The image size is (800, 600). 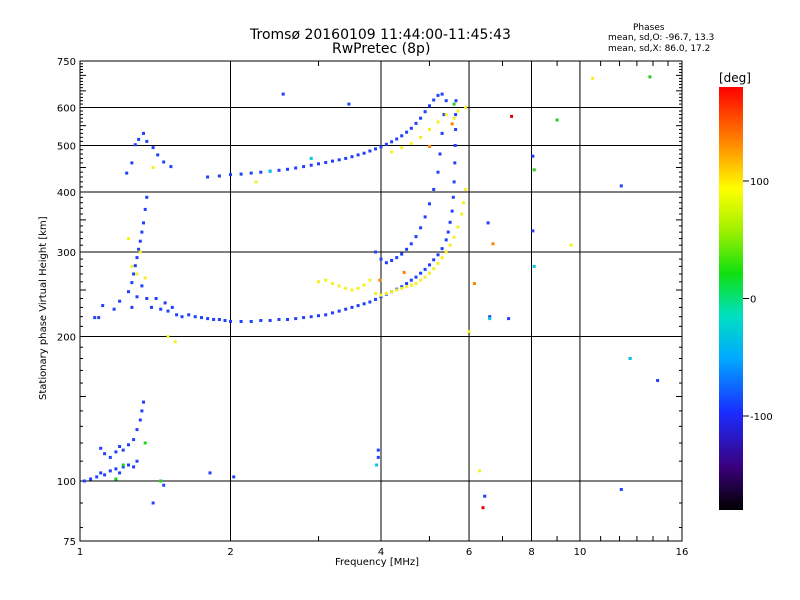 What do you see at coordinates (381, 552) in the screenshot?
I see `x-tick-label: 4` at bounding box center [381, 552].